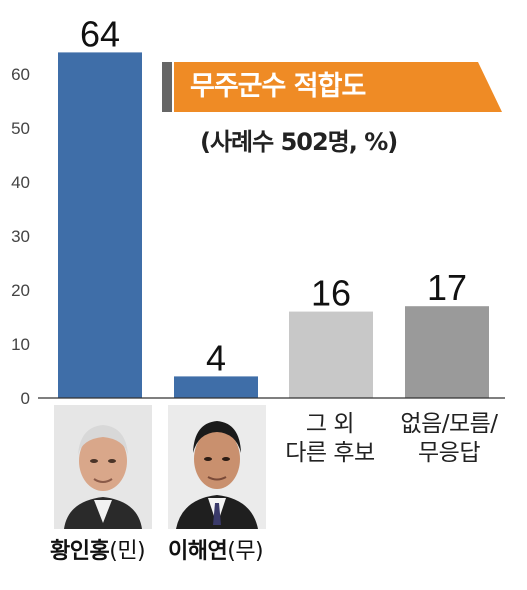  I want to click on candidate-party: (무), so click(245, 551).